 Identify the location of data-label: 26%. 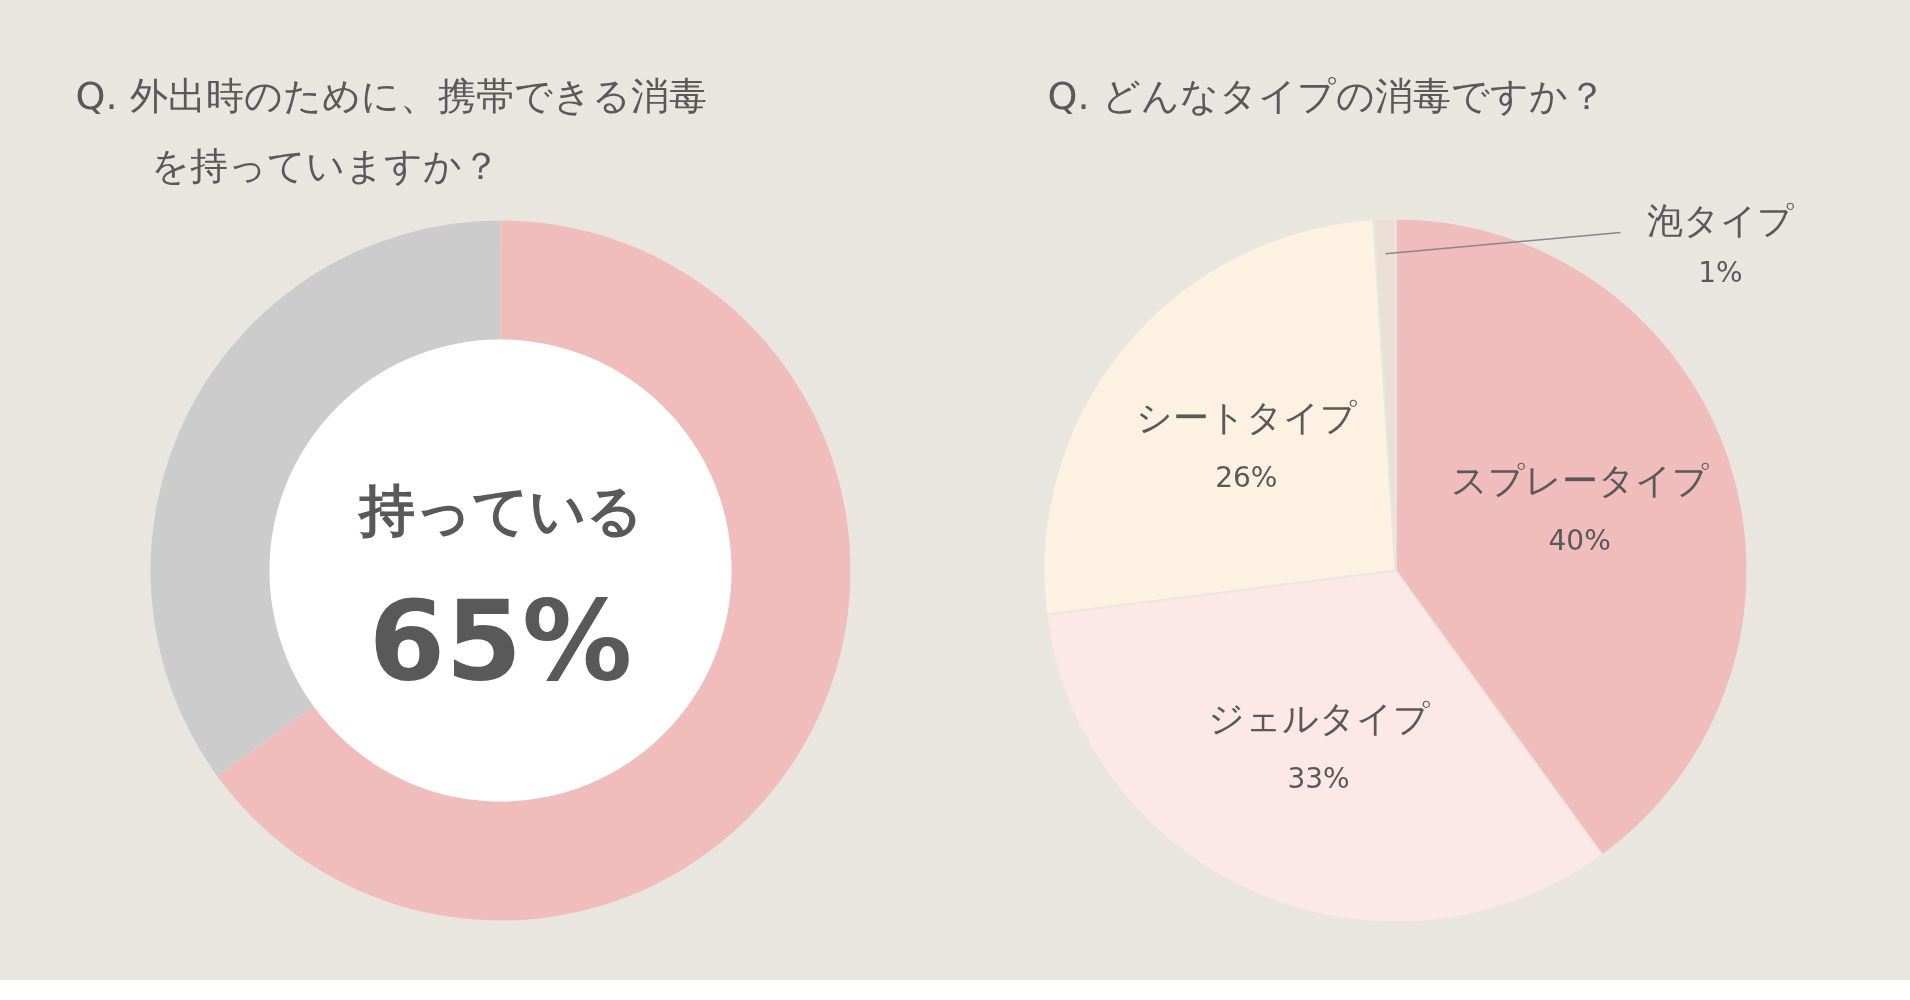
(1246, 477).